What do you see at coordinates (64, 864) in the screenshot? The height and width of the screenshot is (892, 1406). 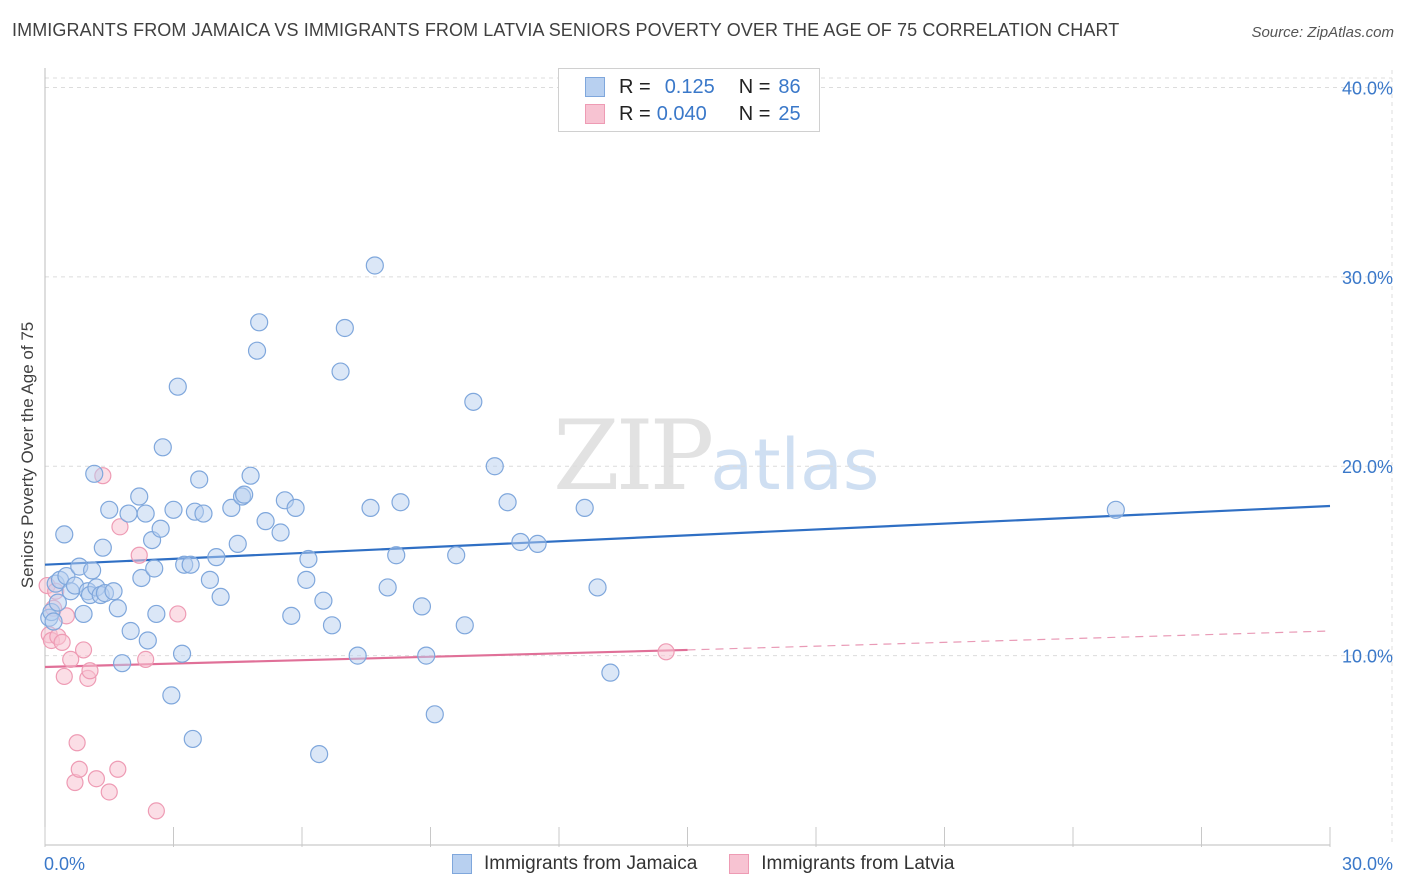 I see `x-tick-label-min: 0.0%` at bounding box center [64, 864].